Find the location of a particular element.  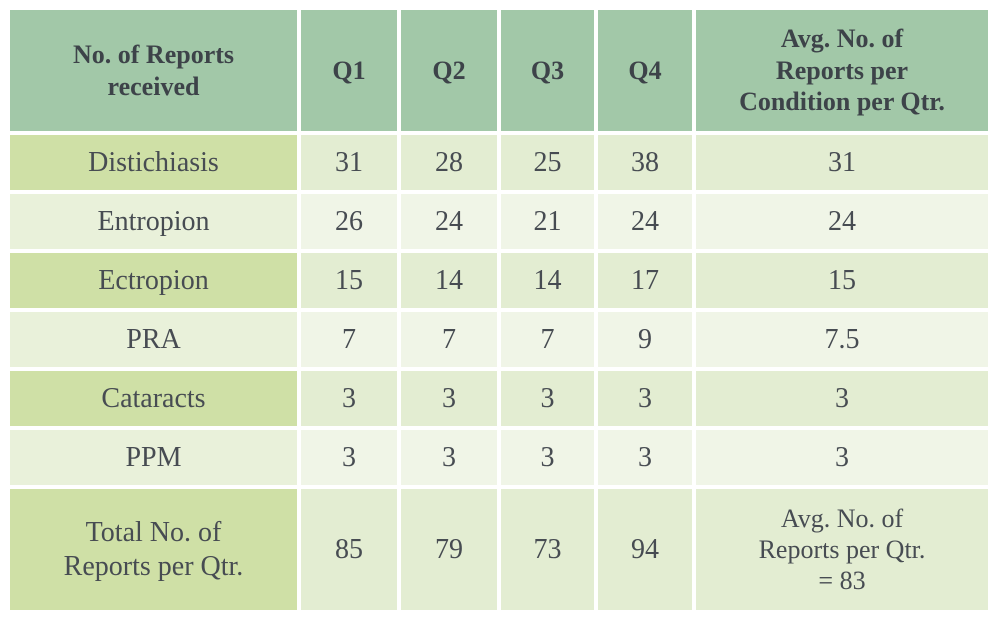

cell-avg-reports-per-qtr: Avg. No. of Reports per Qtr. = 83 is located at coordinates (842, 549).